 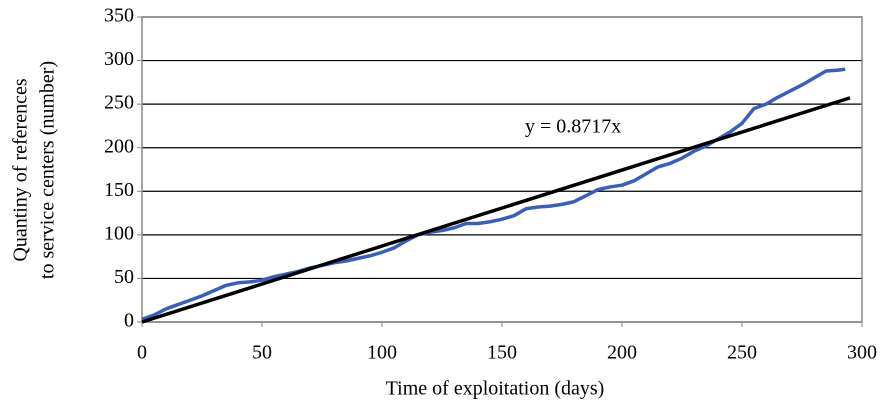 I want to click on x-axis-label: Time of exploitation (days), so click(x=495, y=389).